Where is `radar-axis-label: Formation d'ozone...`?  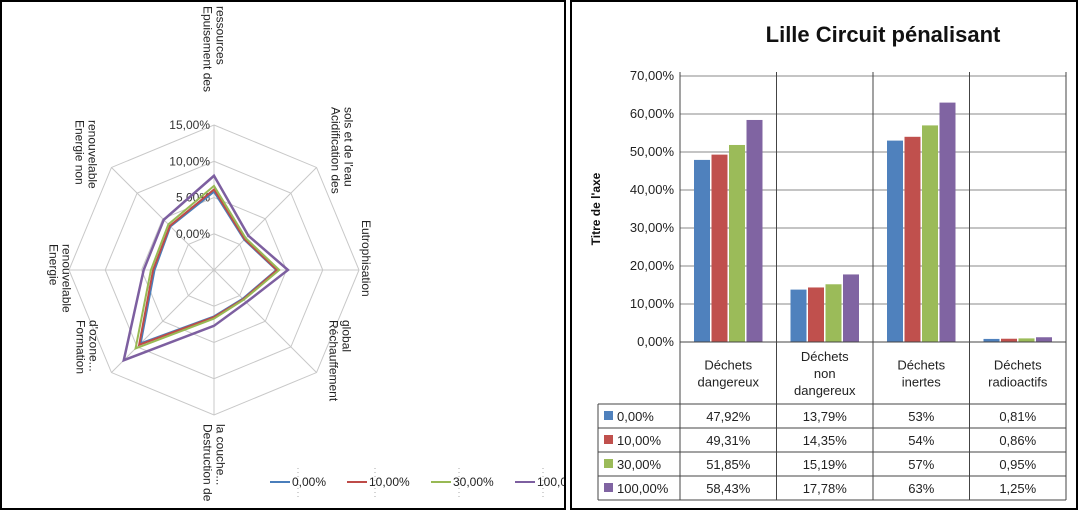 radar-axis-label: Formation d'ozone... is located at coordinates (87, 347).